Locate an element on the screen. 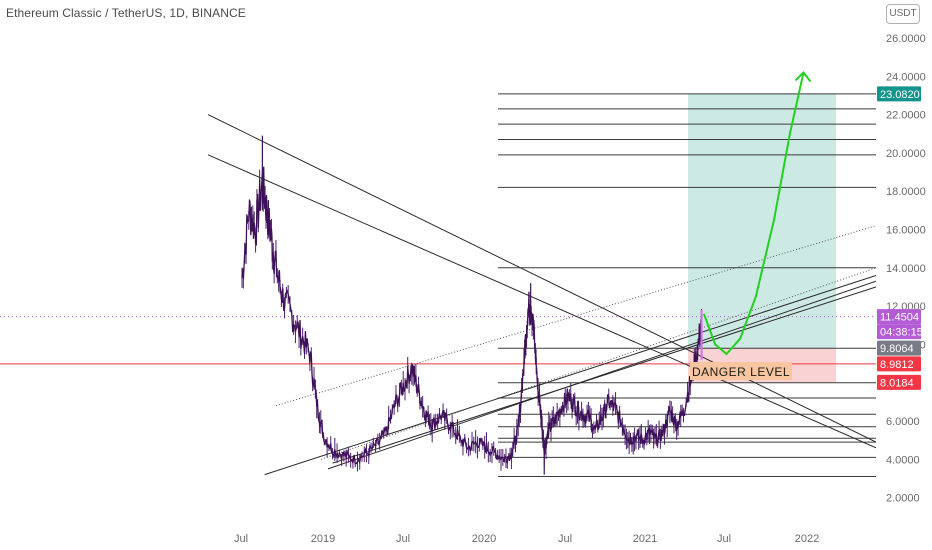 This screenshot has width=932, height=550. x-tick-label: 2019 is located at coordinates (323, 539).